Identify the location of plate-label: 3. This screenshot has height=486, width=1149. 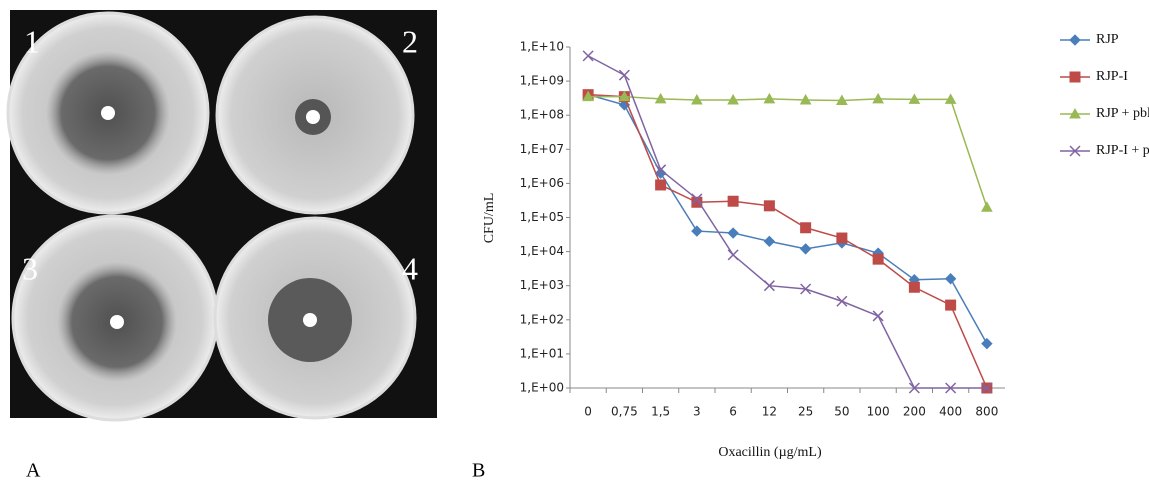
(30, 268).